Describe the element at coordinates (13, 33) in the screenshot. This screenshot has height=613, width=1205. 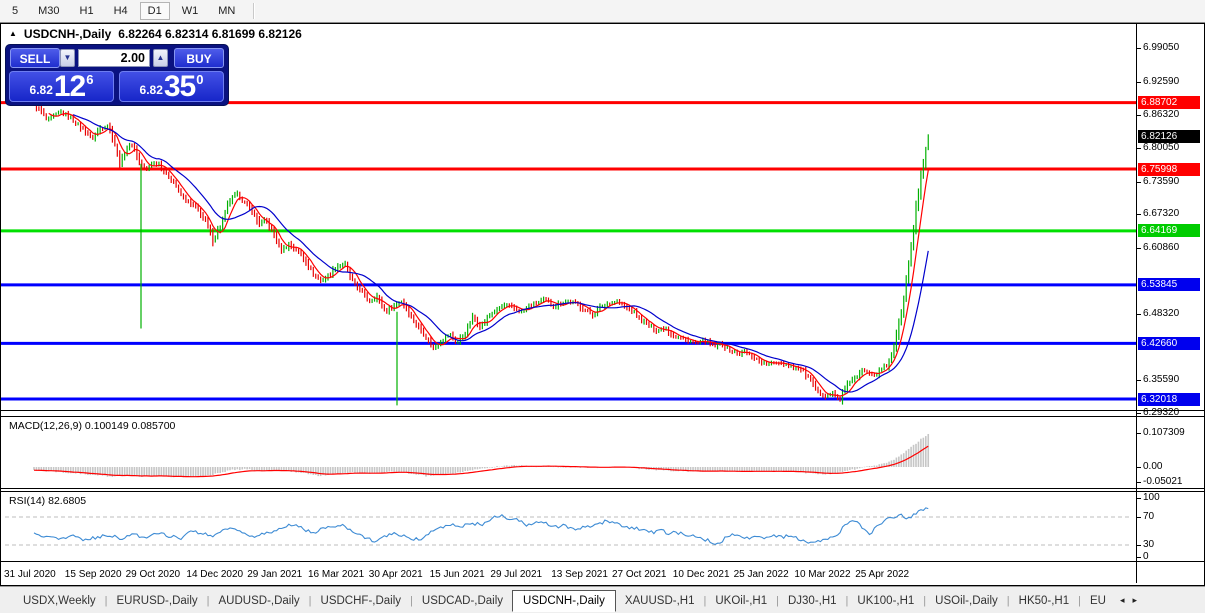
I see `collapse-triangle-icon: ▲` at that location.